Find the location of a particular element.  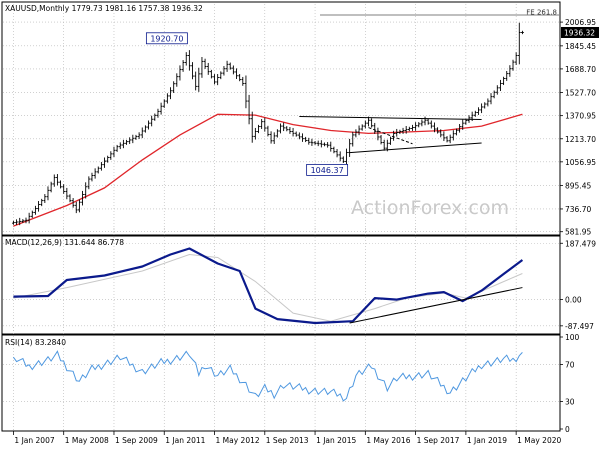

dashed-trendline is located at coordinates (390, 136).